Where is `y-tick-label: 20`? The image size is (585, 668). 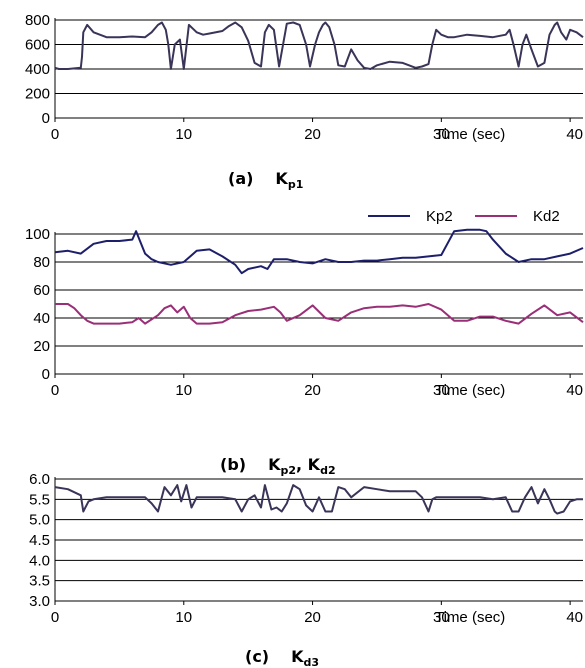 y-tick-label: 20 is located at coordinates (41, 346).